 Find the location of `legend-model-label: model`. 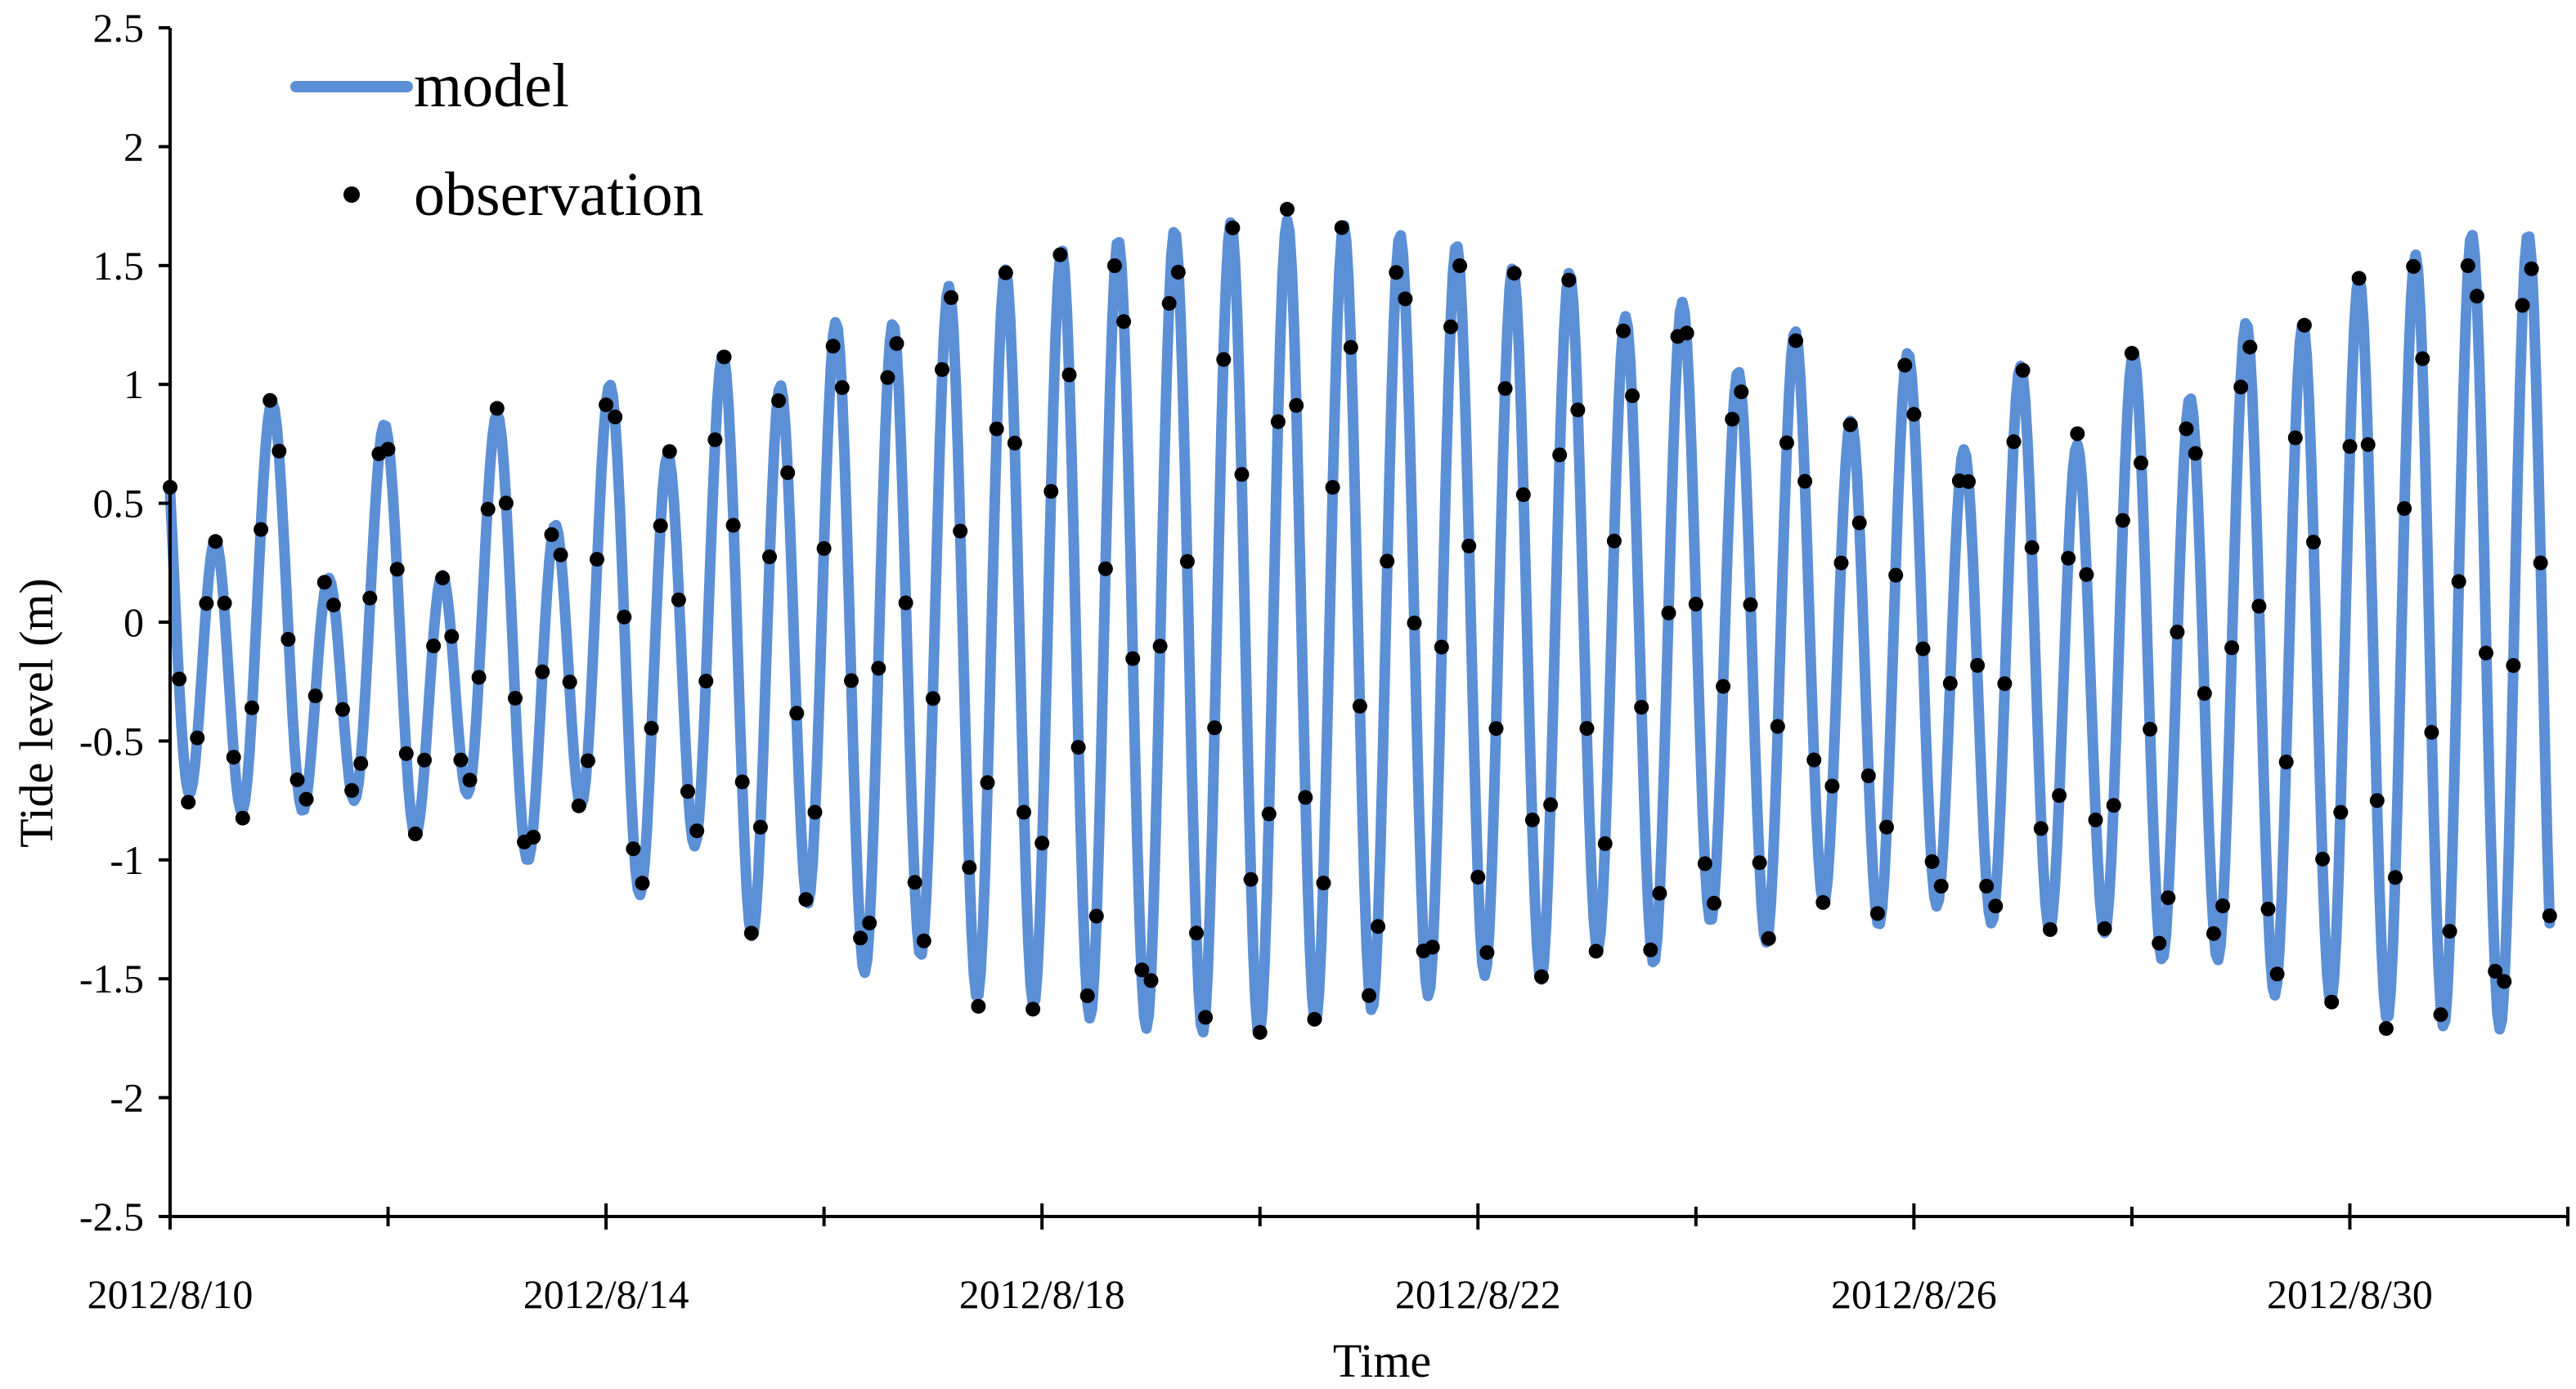

legend-model-label: model is located at coordinates (491, 86).